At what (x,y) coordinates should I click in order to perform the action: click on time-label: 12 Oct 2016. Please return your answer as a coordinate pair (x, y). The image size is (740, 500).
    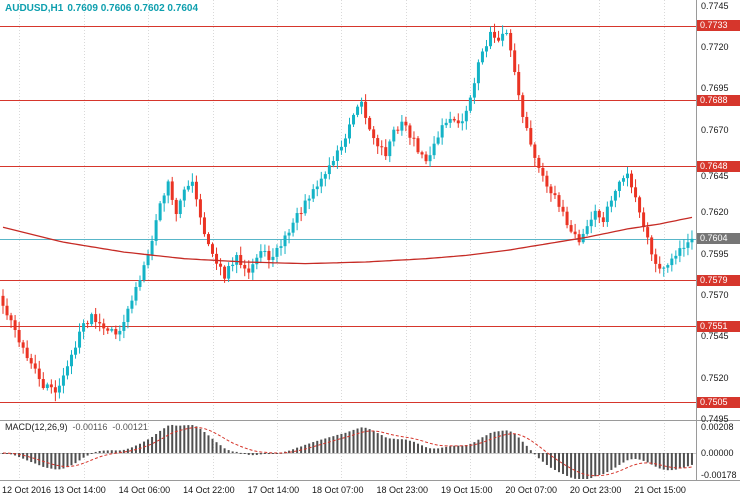
    Looking at the image, I should click on (27, 490).